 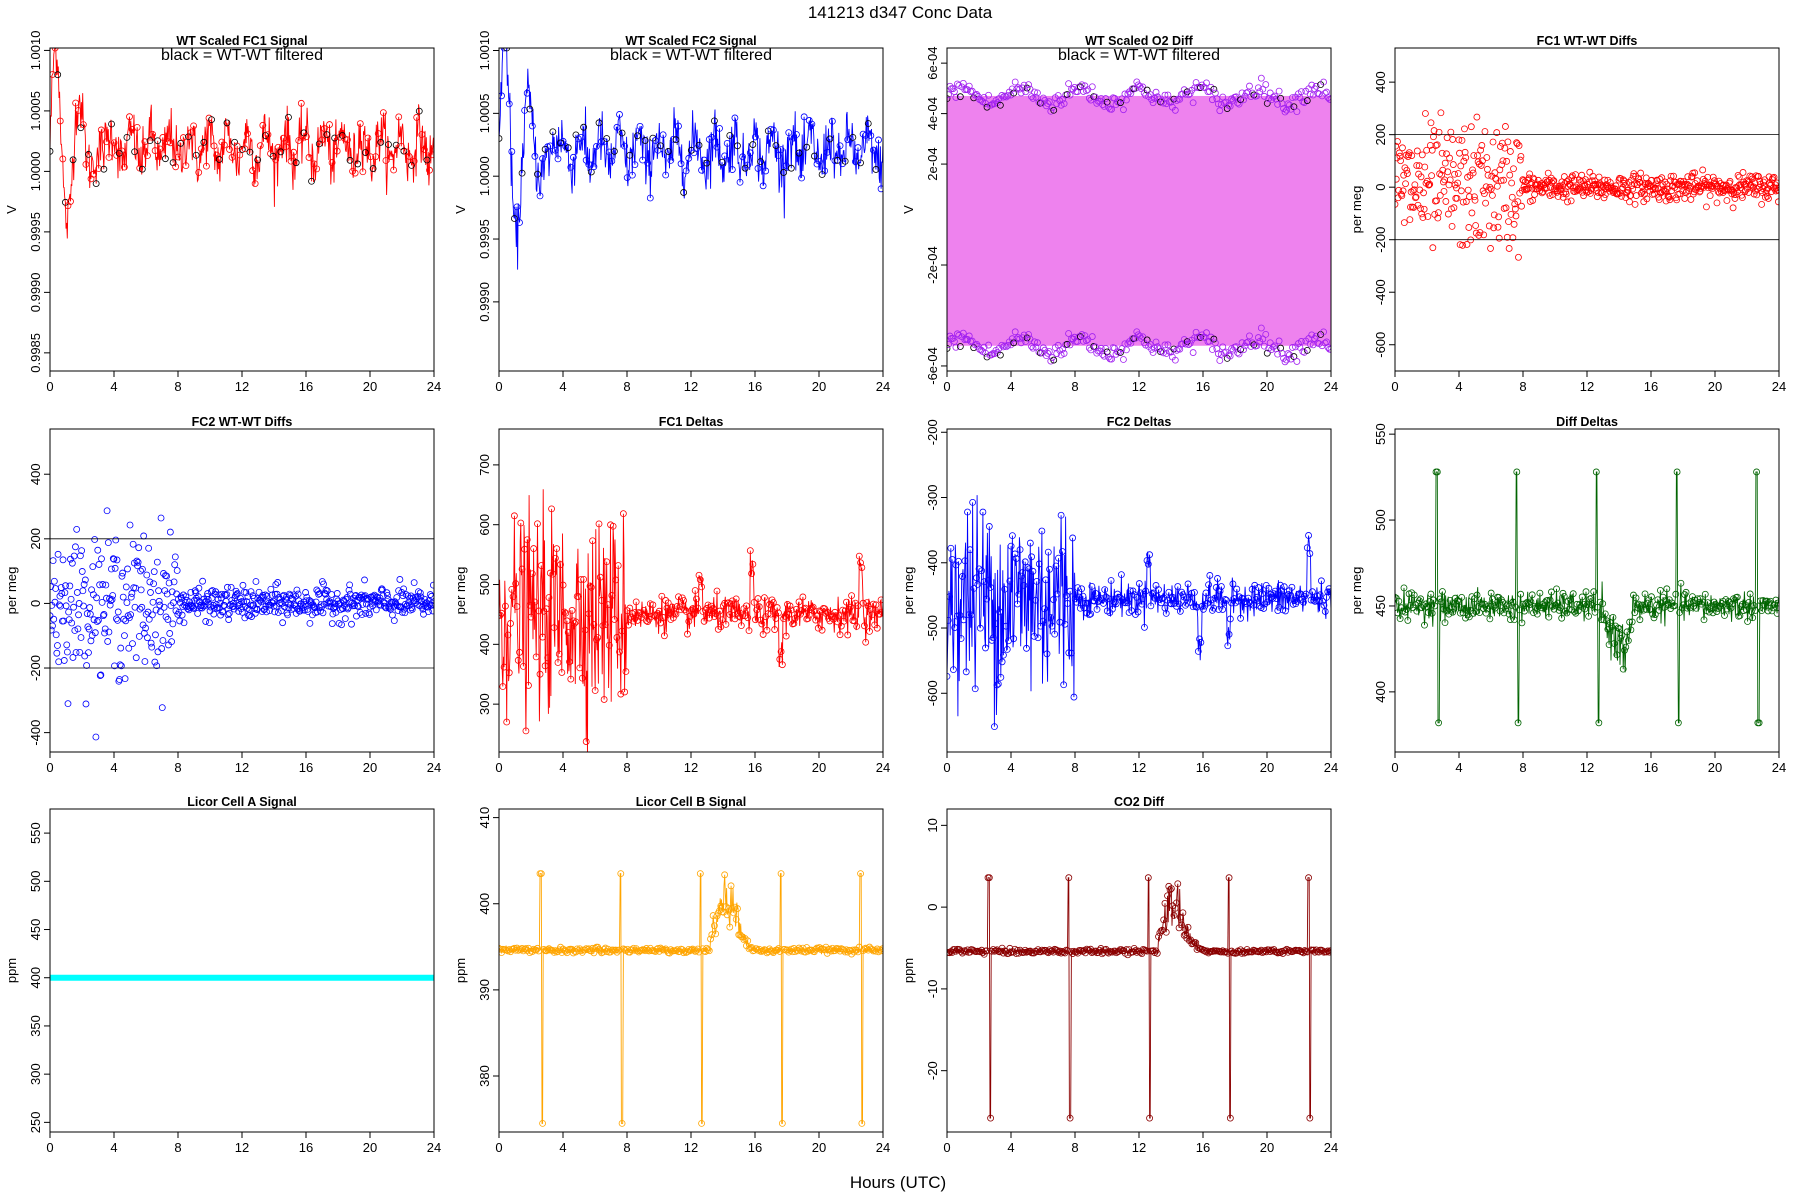 I want to click on plot-area-fc2-deltas, so click(x=1139, y=613).